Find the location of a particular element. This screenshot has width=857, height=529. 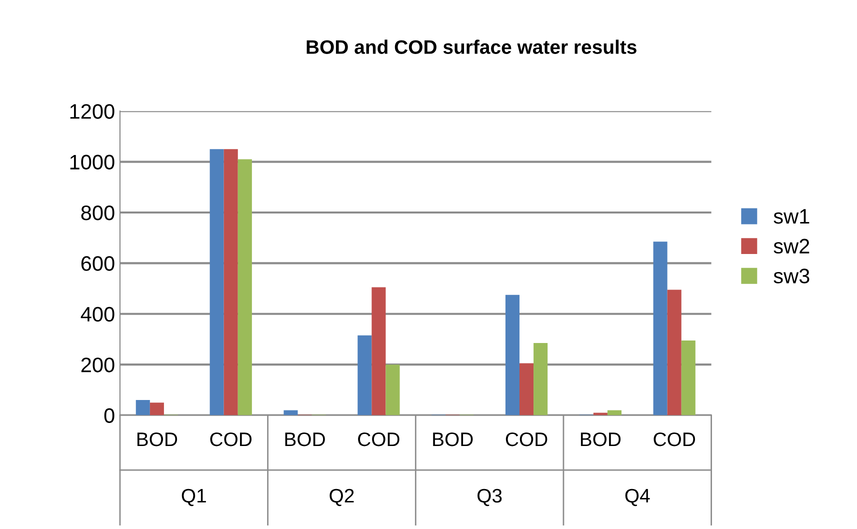

legend-label: sw3 is located at coordinates (792, 276).